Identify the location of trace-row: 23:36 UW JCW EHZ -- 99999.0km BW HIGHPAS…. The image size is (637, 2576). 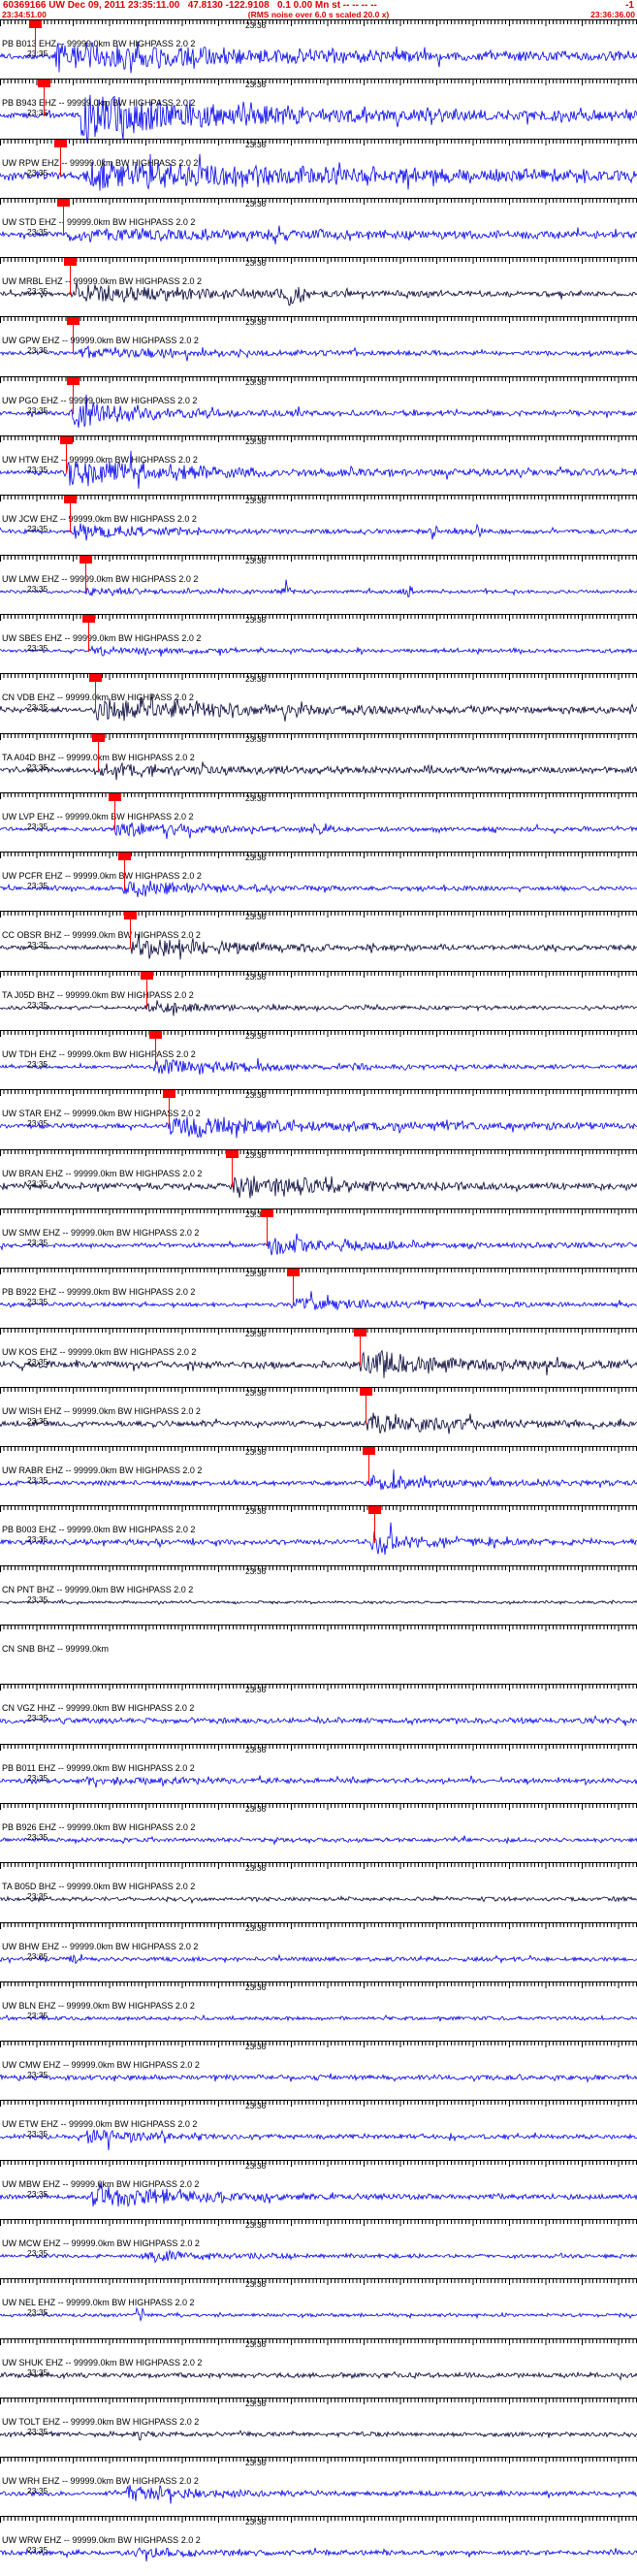
(318, 524).